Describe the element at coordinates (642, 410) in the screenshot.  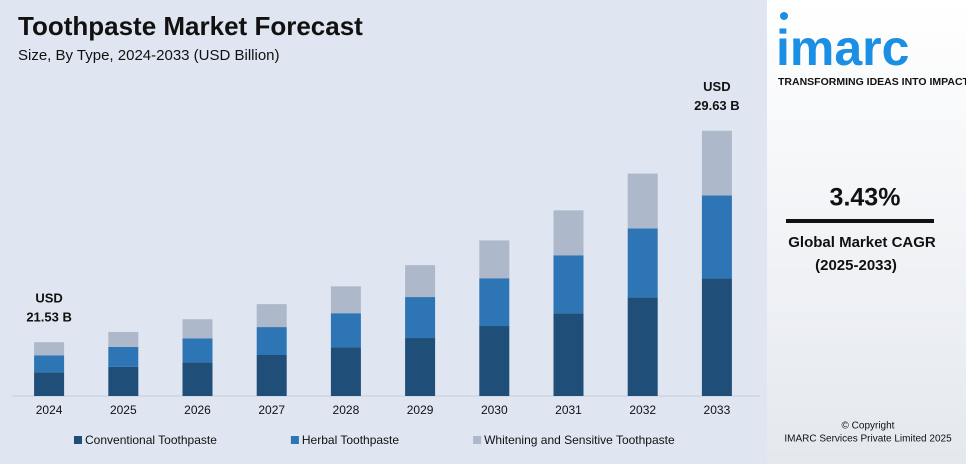
I see `x-tick-label: 2032` at that location.